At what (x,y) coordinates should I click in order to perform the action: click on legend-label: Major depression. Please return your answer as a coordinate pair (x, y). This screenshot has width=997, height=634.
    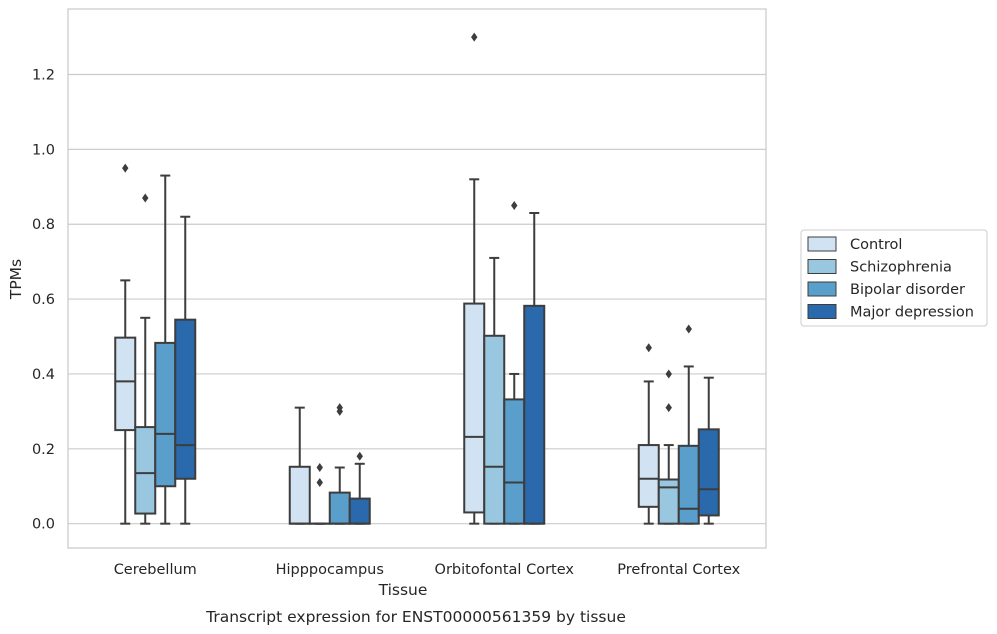
    Looking at the image, I should click on (912, 313).